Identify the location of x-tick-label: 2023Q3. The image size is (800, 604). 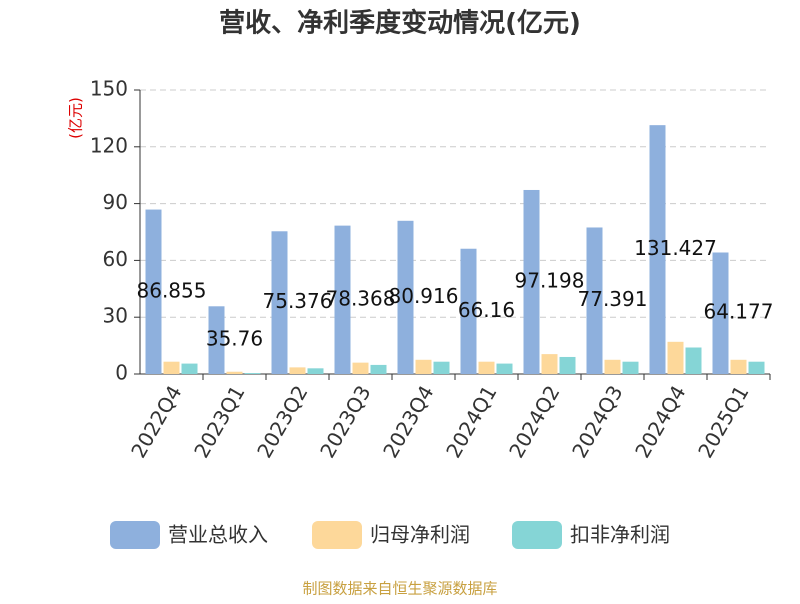
(345, 421).